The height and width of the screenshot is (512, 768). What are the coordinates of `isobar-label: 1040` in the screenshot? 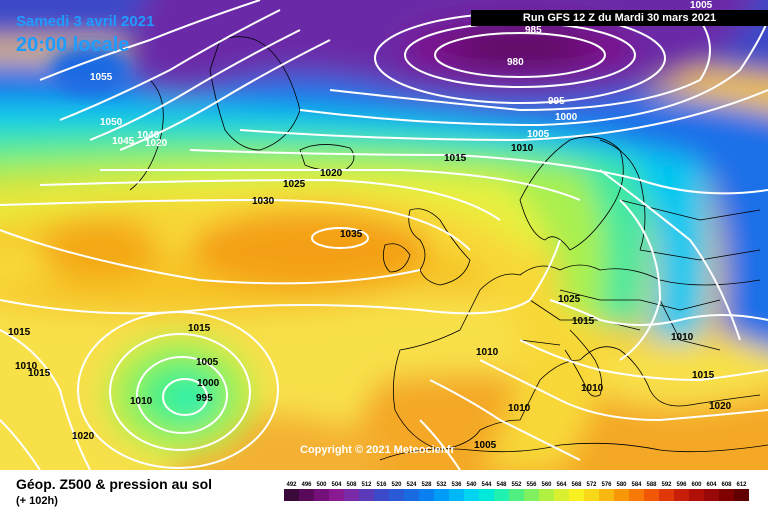 It's located at (148, 135).